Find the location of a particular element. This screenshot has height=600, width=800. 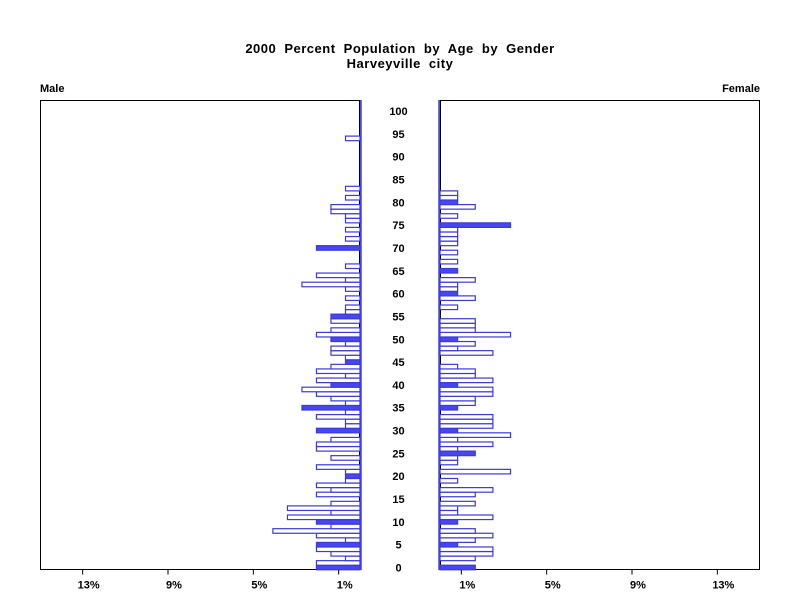

age-tick-label-40: 40 is located at coordinates (398, 386).